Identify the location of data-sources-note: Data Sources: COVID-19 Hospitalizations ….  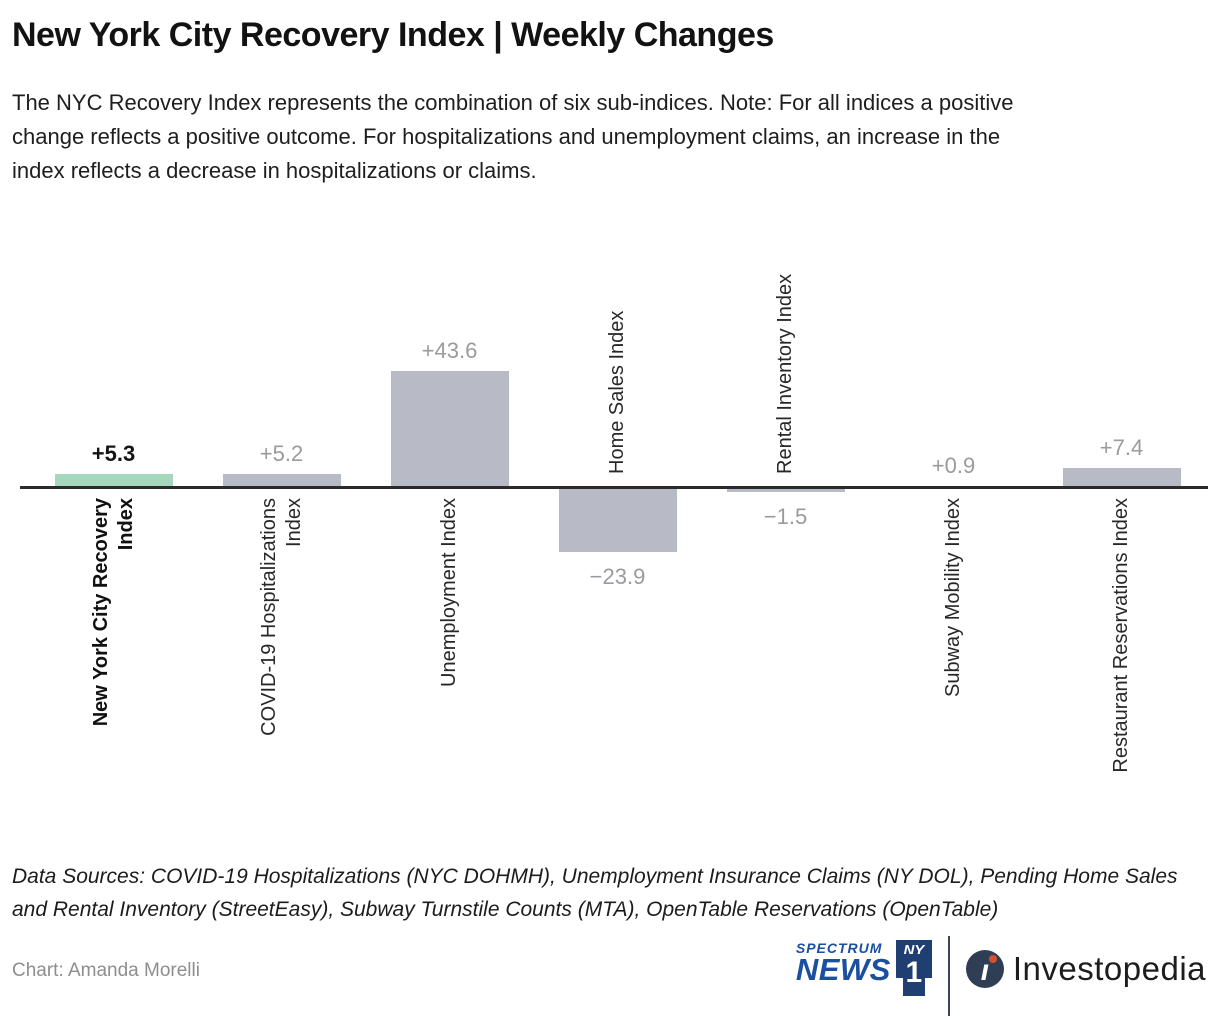
(595, 893).